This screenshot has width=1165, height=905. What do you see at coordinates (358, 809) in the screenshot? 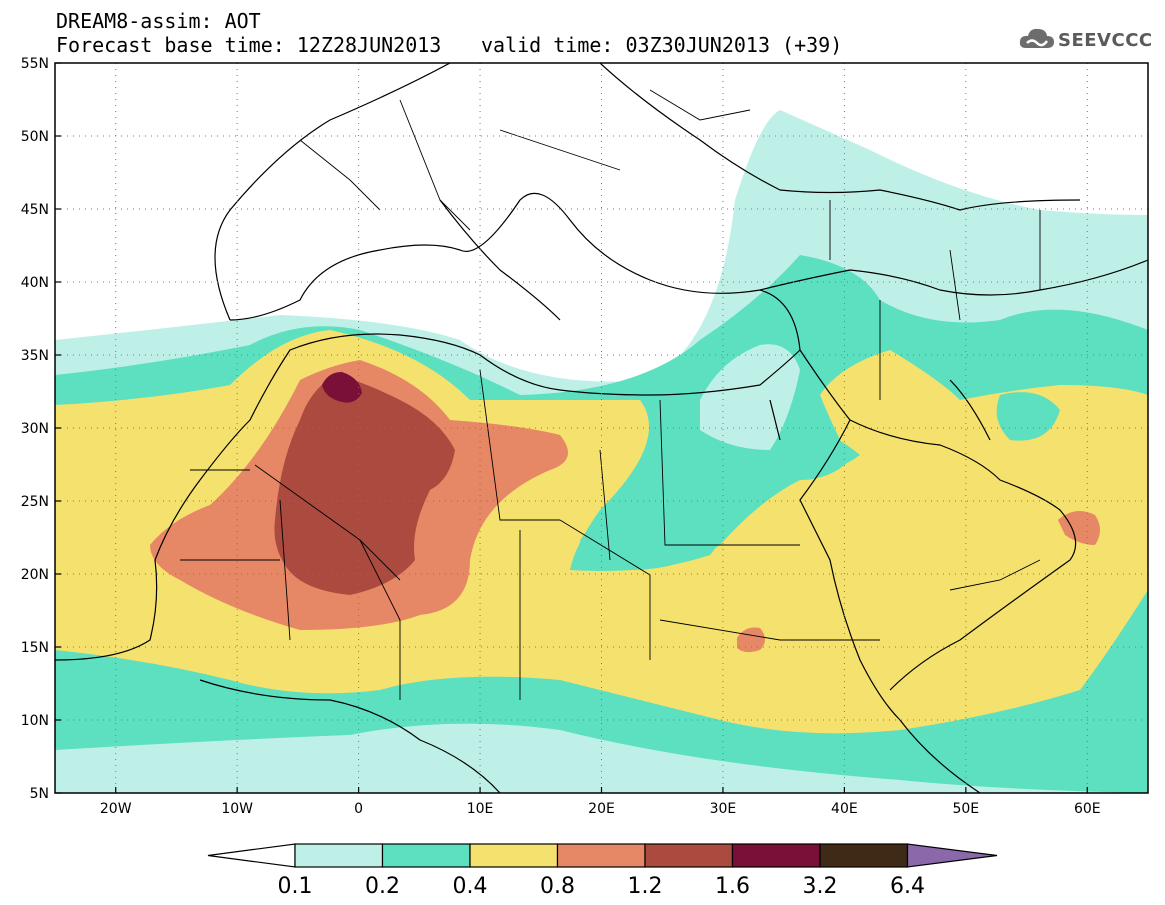
I see `lon-tick-label: 0` at bounding box center [358, 809].